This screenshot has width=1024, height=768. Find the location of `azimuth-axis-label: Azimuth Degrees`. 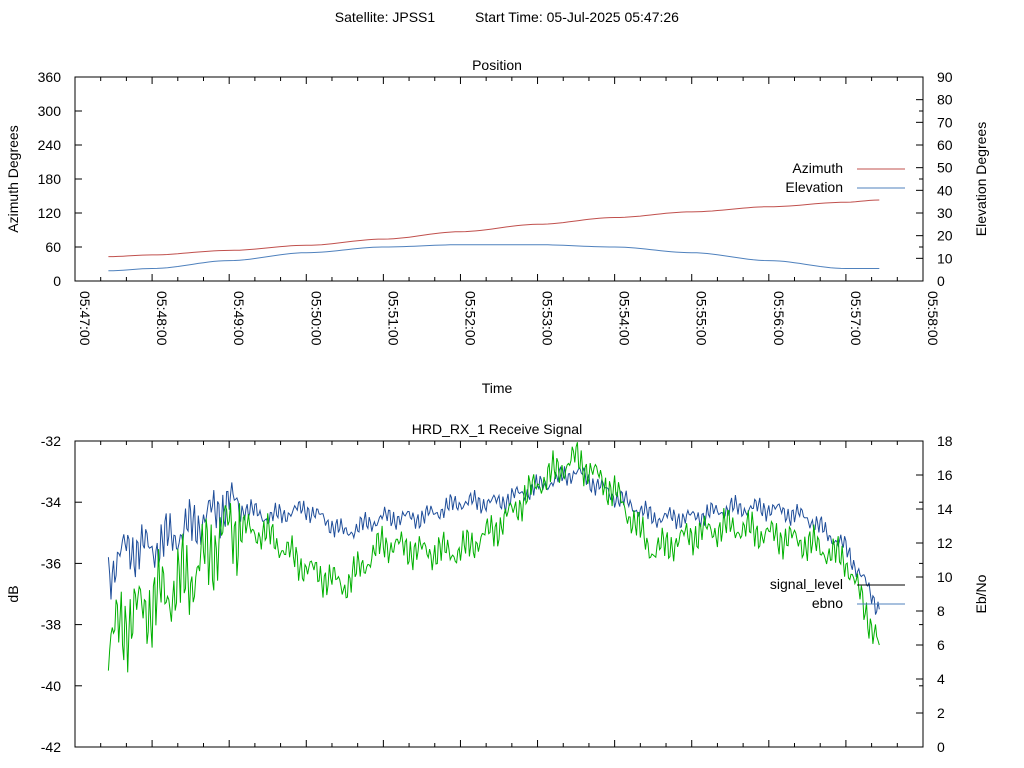

azimuth-axis-label: Azimuth Degrees is located at coordinates (13, 178).